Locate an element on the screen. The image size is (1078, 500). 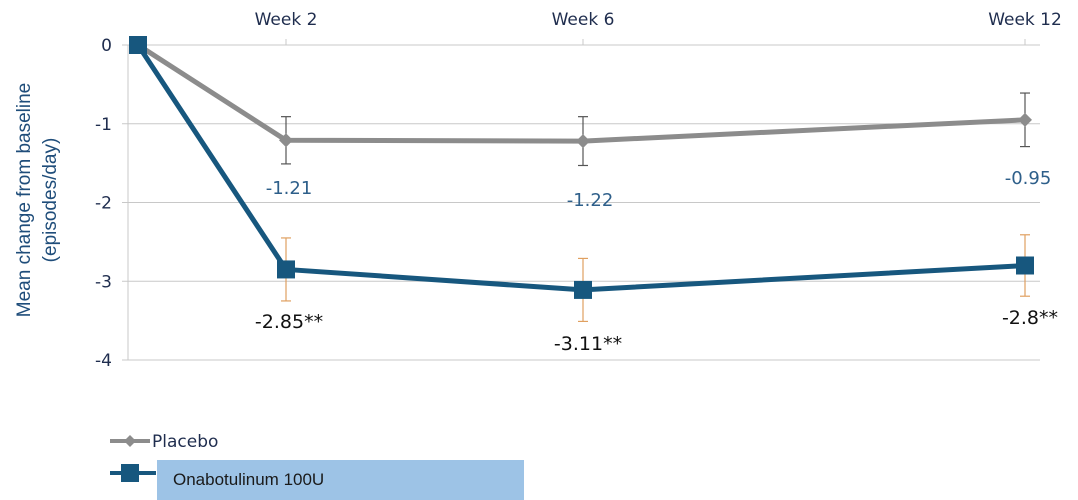
y-tick-label: -2 is located at coordinates (103, 204).